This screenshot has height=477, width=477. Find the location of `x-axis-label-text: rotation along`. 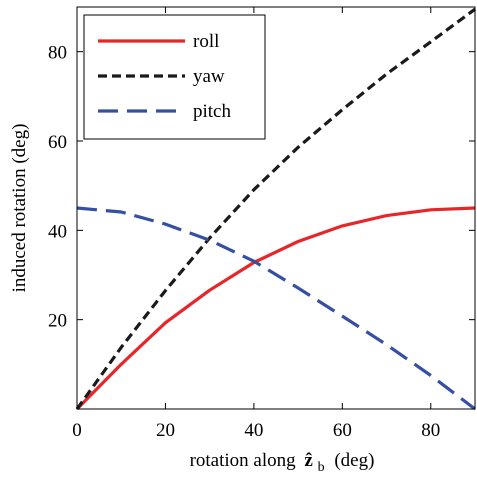

x-axis-label-text: rotation along is located at coordinates (243, 460).